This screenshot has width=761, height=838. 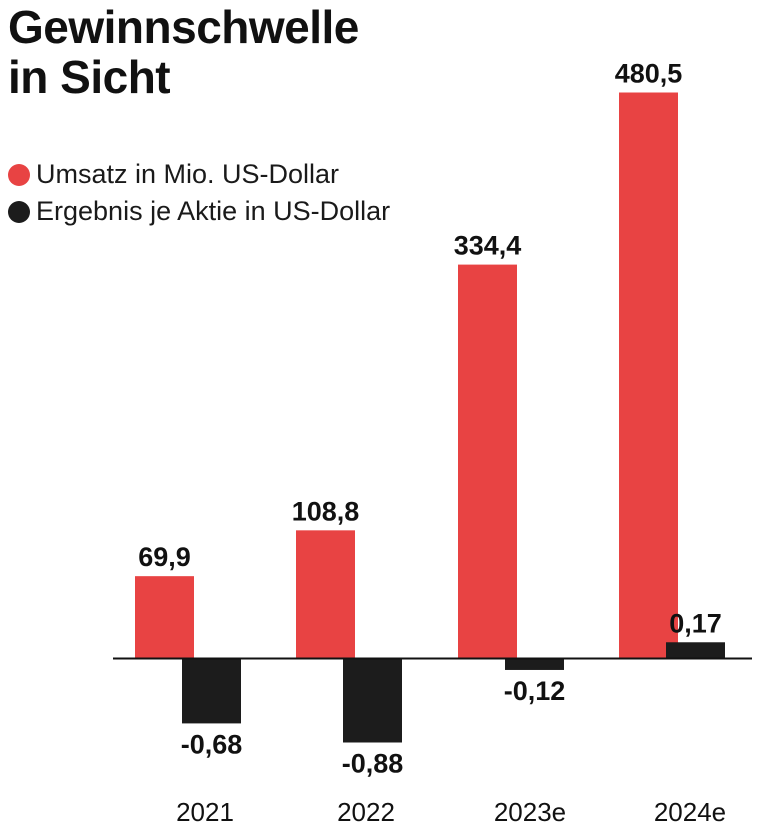 I want to click on legend-item-eps: Ergebnis je Aktie in US-Dollar, so click(x=199, y=211).